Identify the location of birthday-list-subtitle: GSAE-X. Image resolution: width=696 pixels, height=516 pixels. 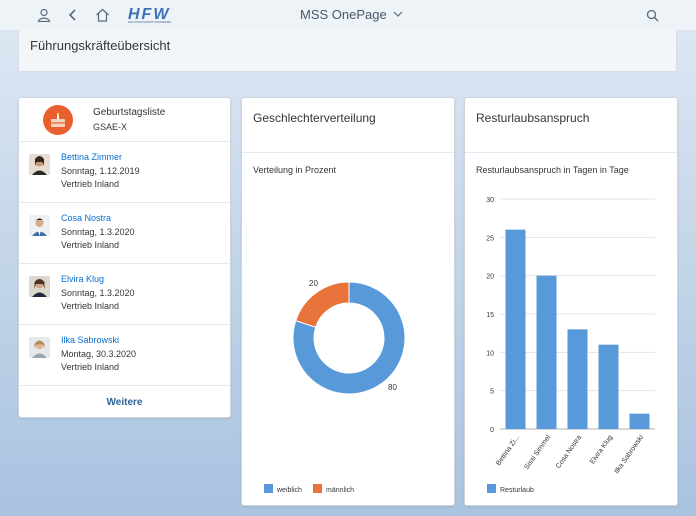
(110, 127).